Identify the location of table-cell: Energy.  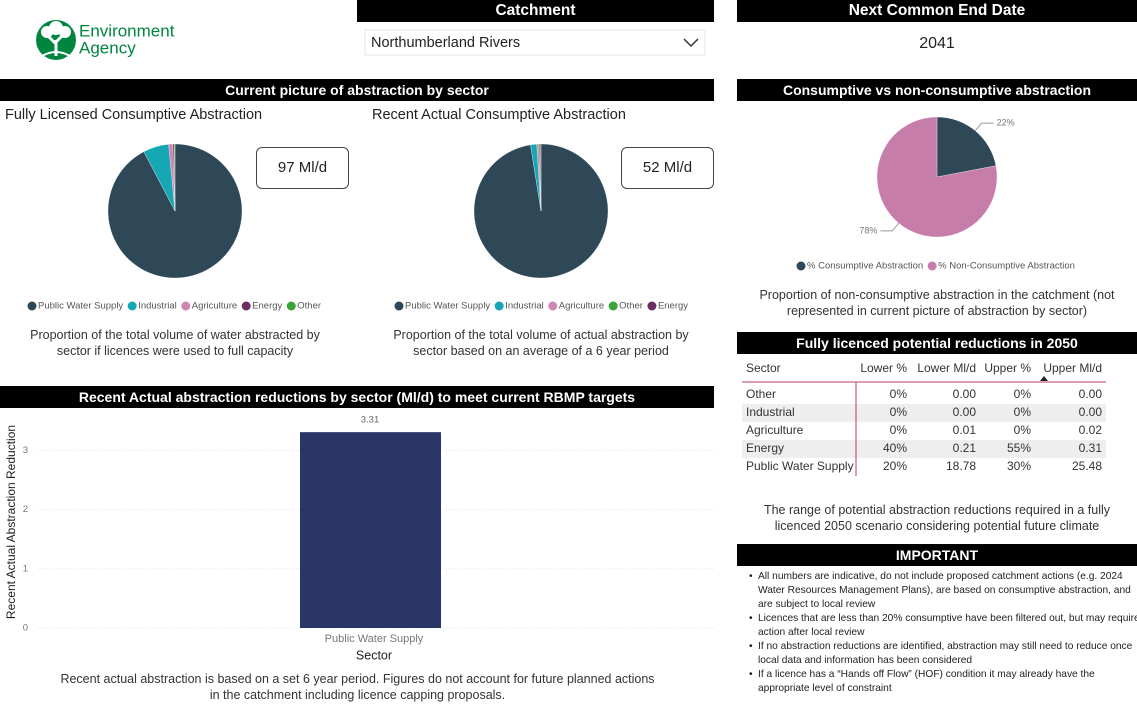
(765, 448).